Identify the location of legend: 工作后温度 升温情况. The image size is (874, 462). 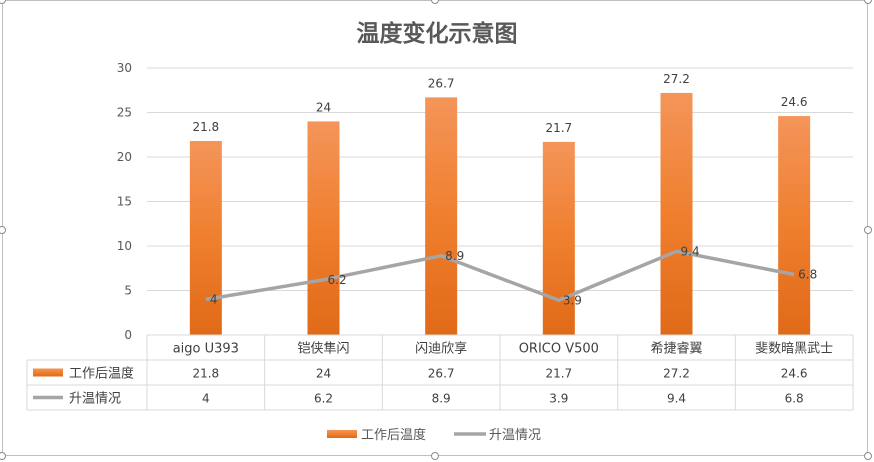
(434, 435).